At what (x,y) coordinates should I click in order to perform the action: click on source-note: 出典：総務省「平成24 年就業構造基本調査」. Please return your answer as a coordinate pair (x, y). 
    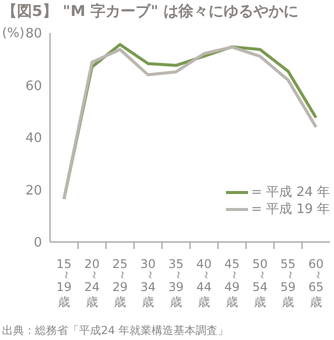
    Looking at the image, I should click on (115, 330).